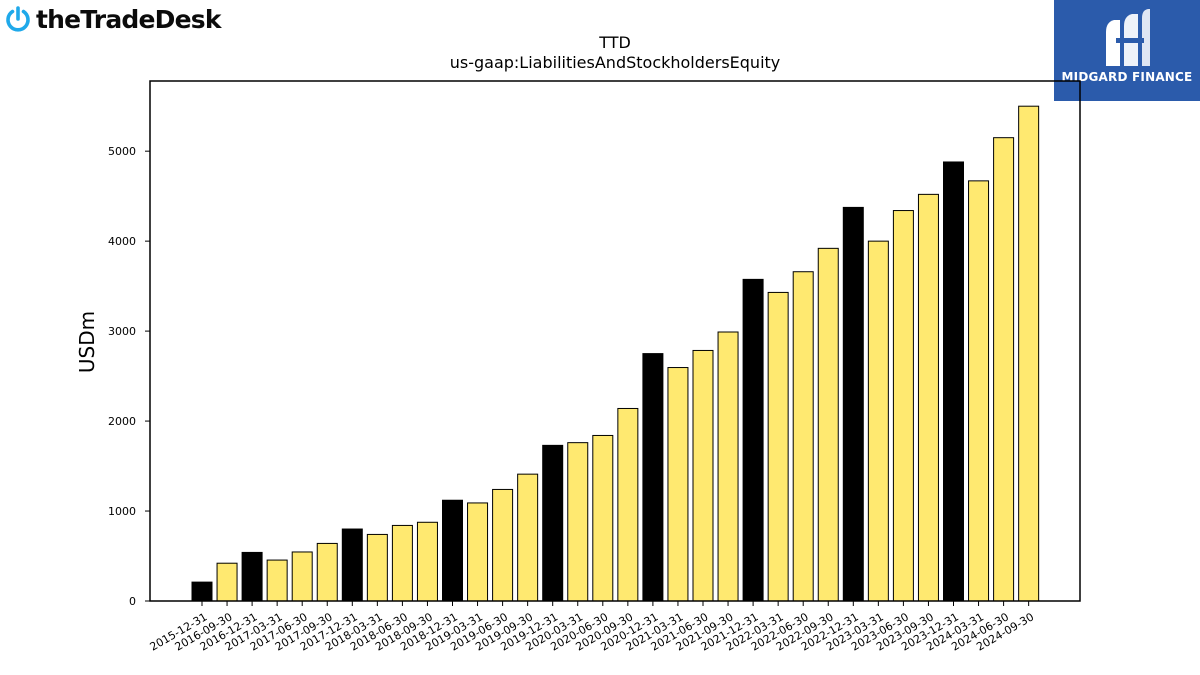 The width and height of the screenshot is (1200, 675). What do you see at coordinates (615, 62) in the screenshot?
I see `chart-subtitle: us-gaap:LiabilitiesAndStockholdersEquity` at bounding box center [615, 62].